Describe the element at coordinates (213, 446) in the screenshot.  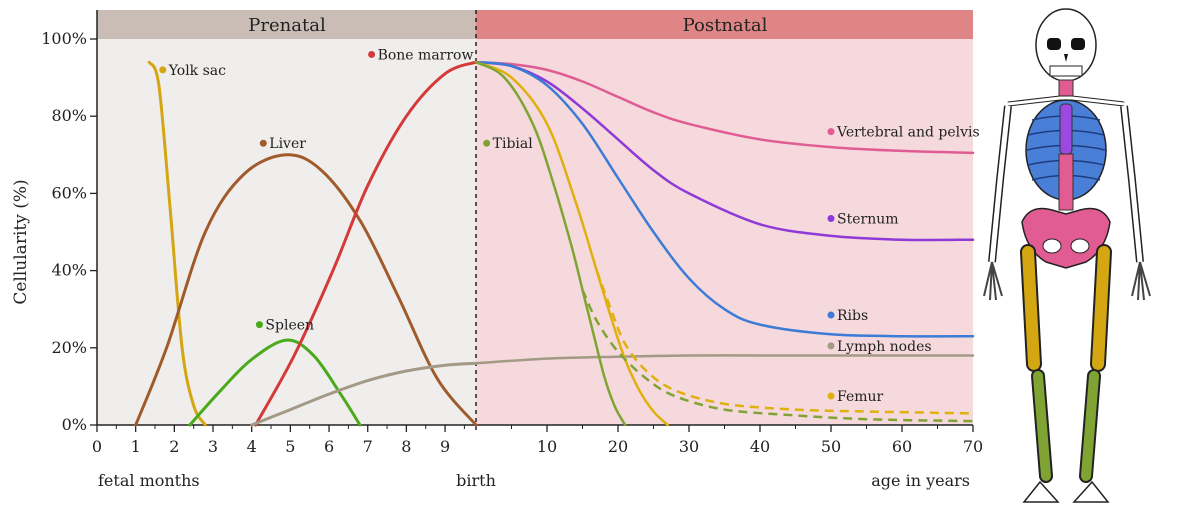
I see `x-tick-label: 3` at that location.